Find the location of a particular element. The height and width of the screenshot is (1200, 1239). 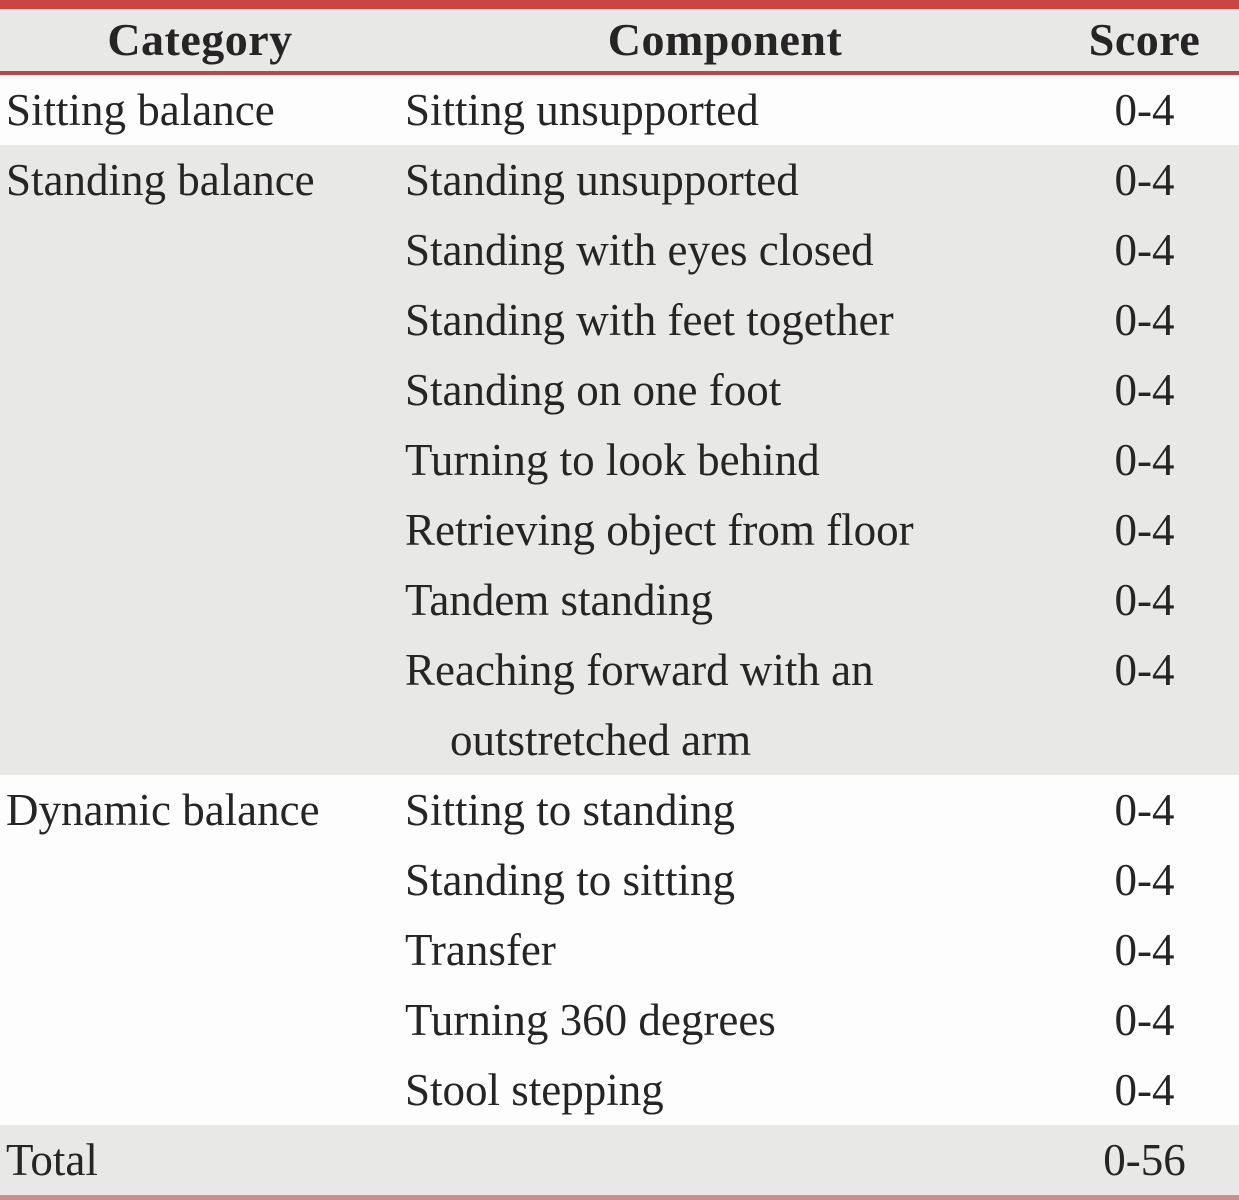

header-row: Category Component Score is located at coordinates (619, 39).